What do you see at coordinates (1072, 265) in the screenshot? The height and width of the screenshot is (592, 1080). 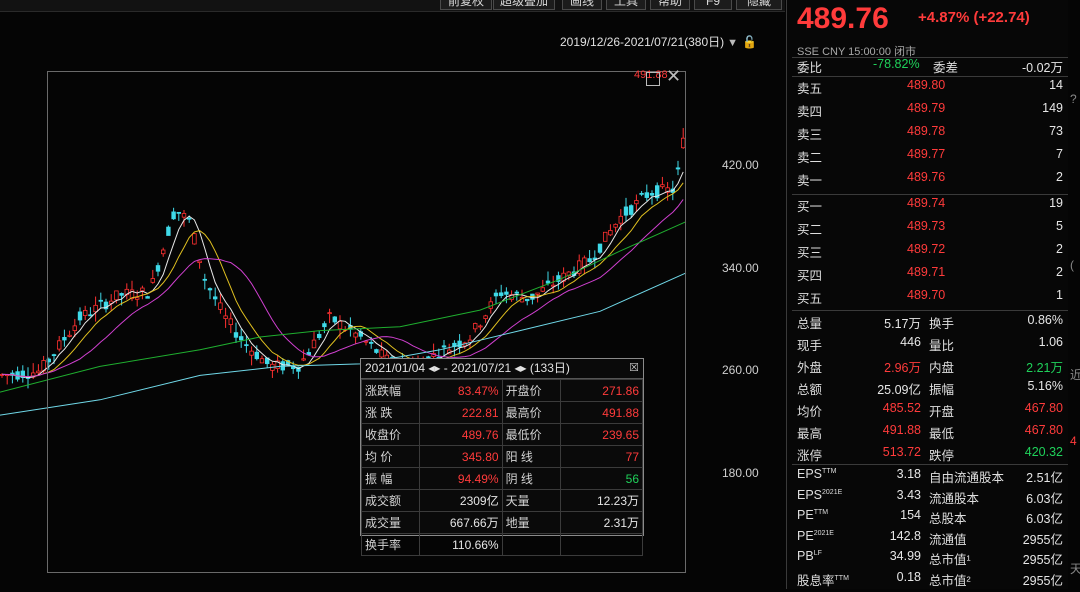 I see `edge-text: (` at bounding box center [1072, 265].